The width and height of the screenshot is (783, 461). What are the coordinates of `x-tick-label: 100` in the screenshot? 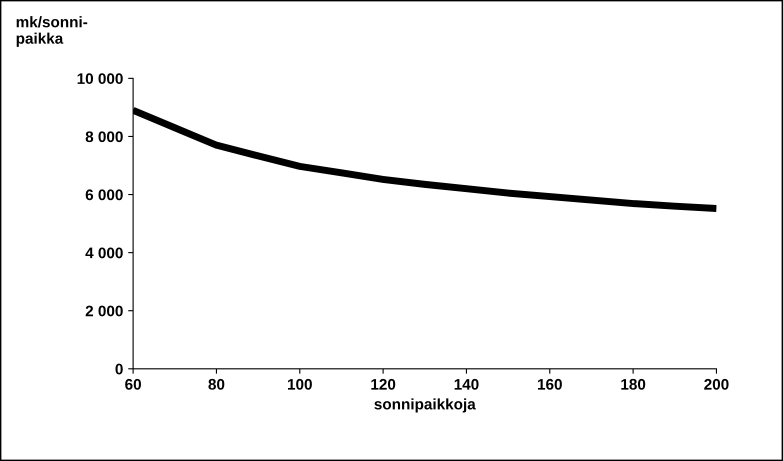 It's located at (300, 384).